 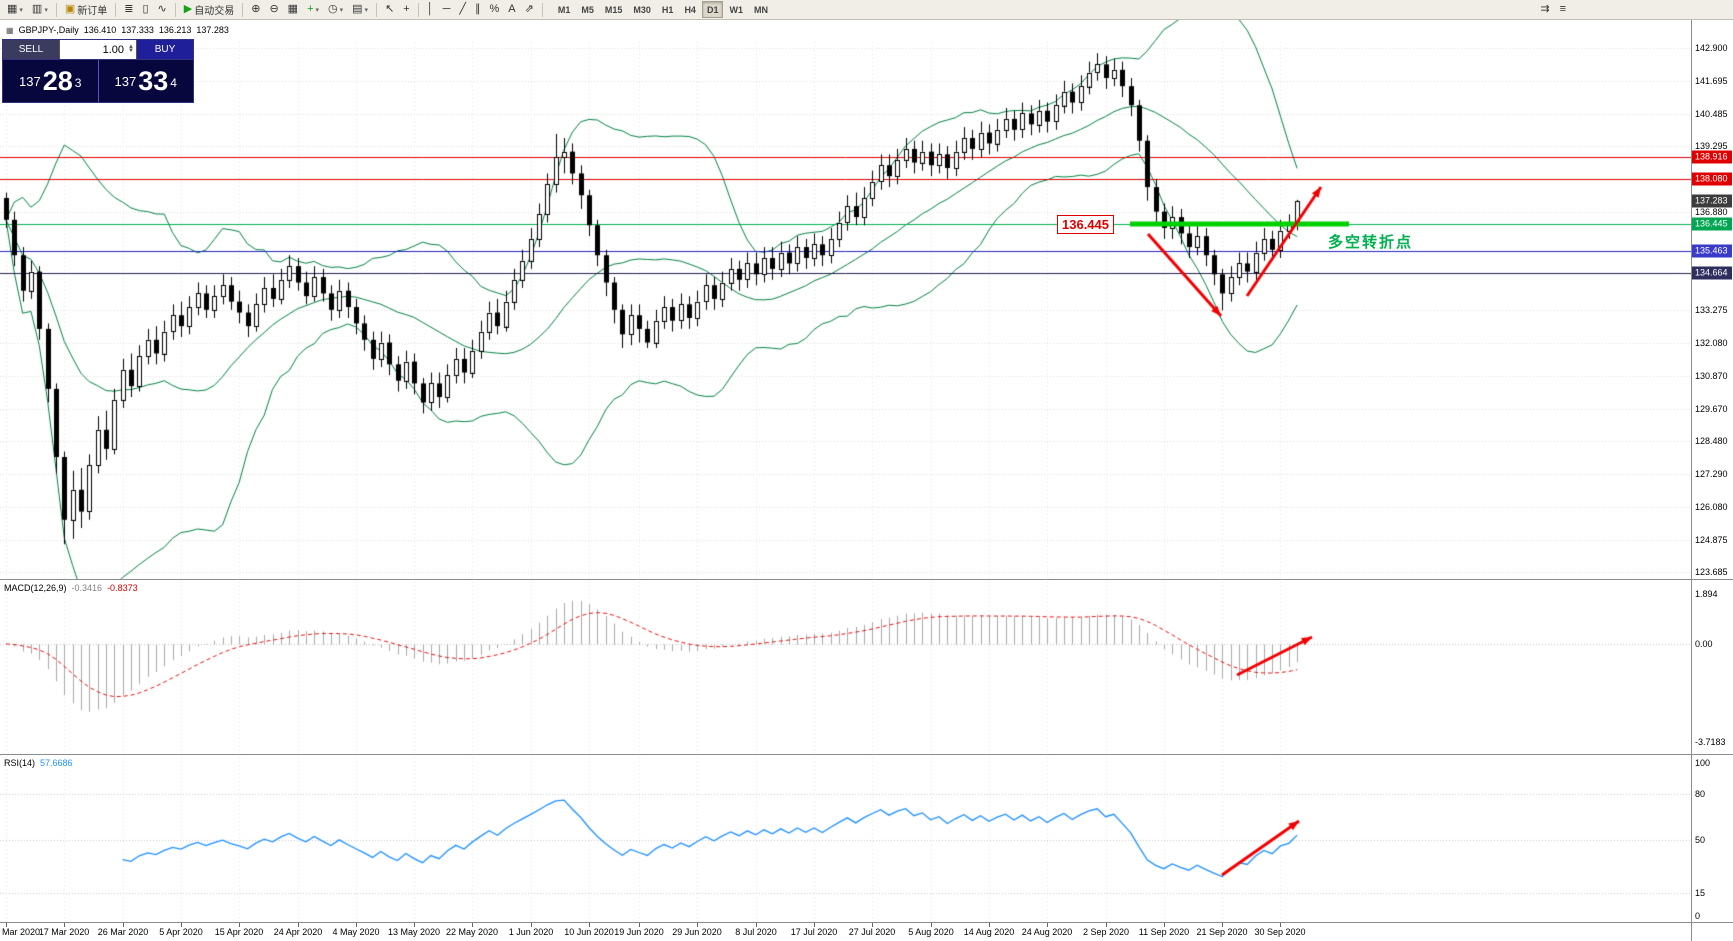 What do you see at coordinates (1711, 212) in the screenshot?
I see `price-axis-tick: 136.880` at bounding box center [1711, 212].